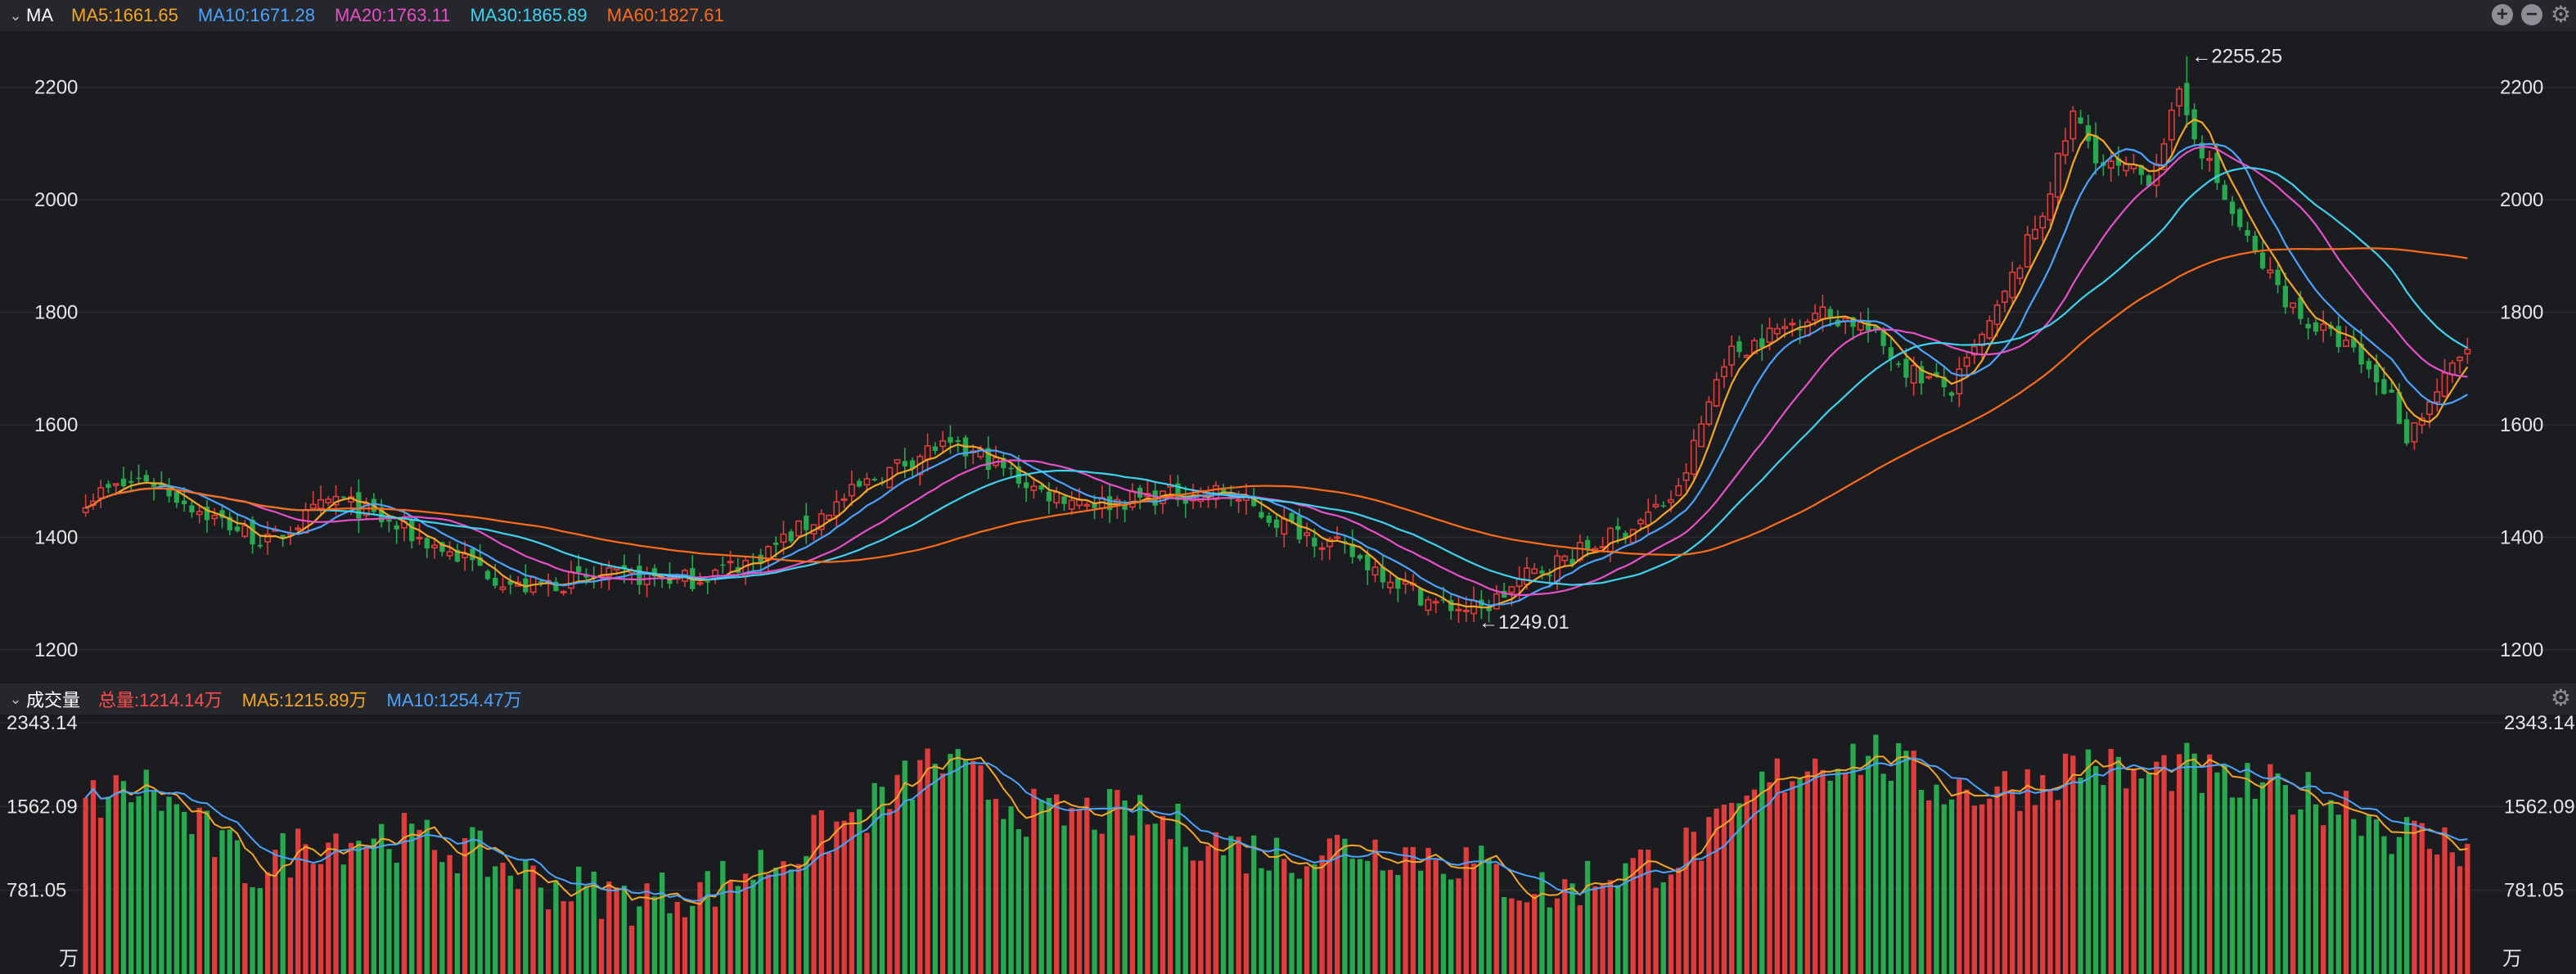 The image size is (2576, 974). What do you see at coordinates (2534, 891) in the screenshot?
I see `volume-tick-right: 781.05` at bounding box center [2534, 891].